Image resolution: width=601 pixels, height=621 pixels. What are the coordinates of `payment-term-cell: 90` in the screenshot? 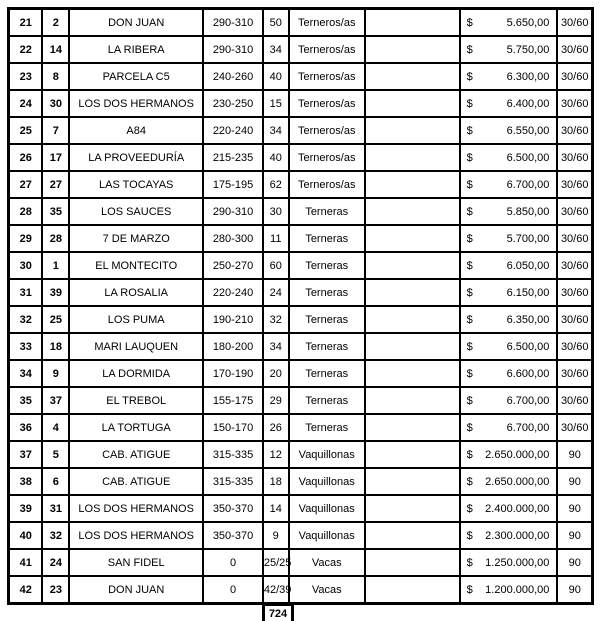 It's located at (575, 508).